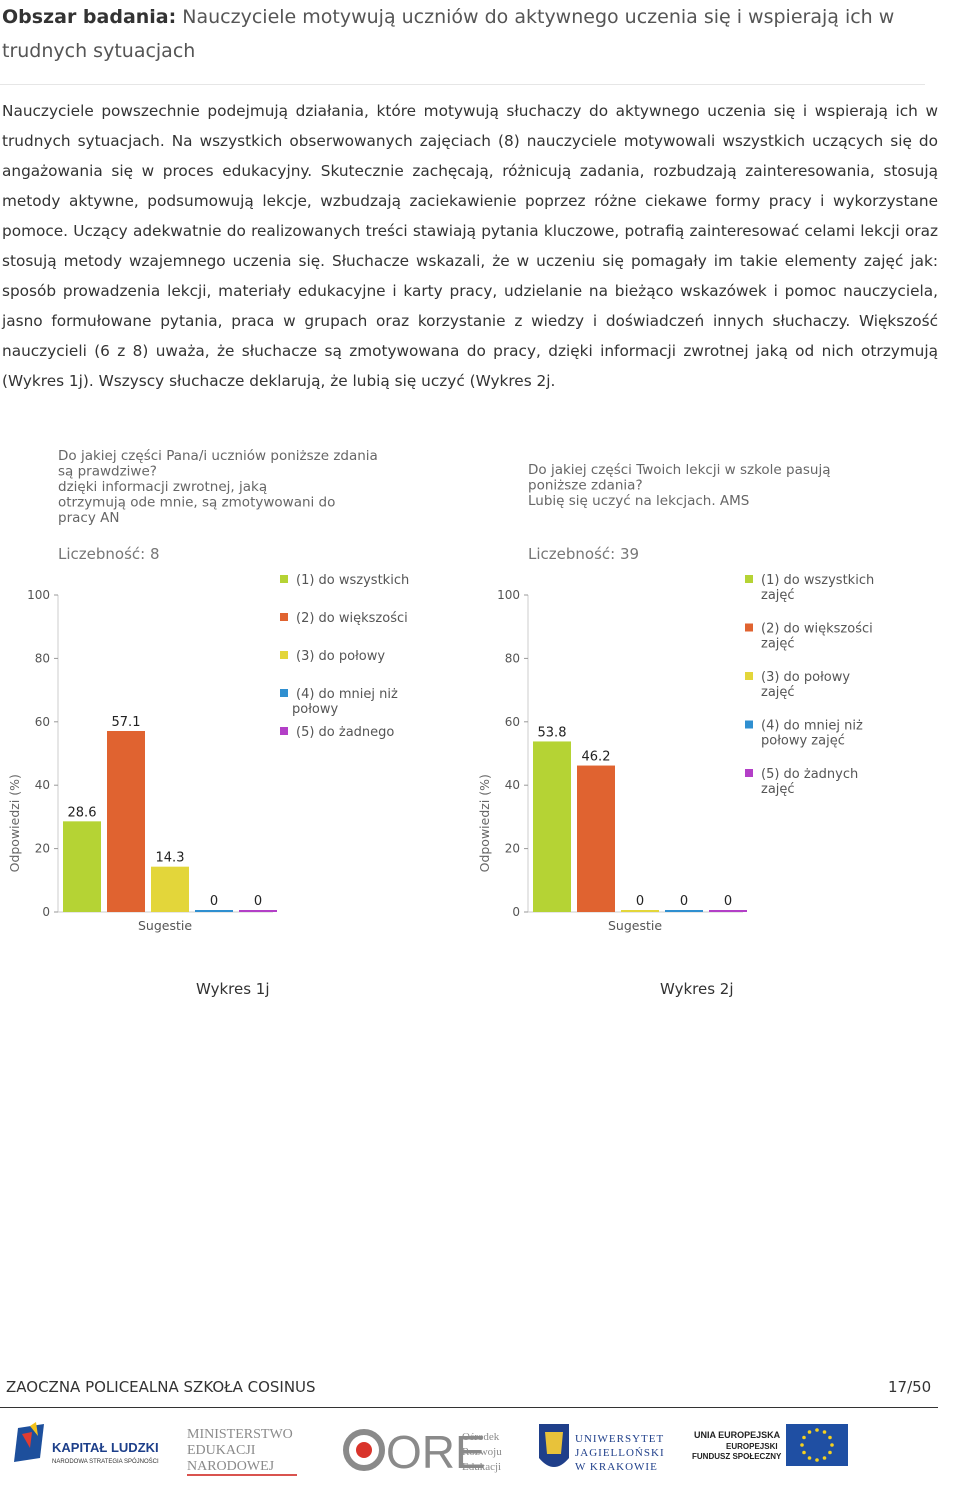 The height and width of the screenshot is (1495, 960). Describe the element at coordinates (512, 658) in the screenshot. I see `y-tick-label: 80` at that location.